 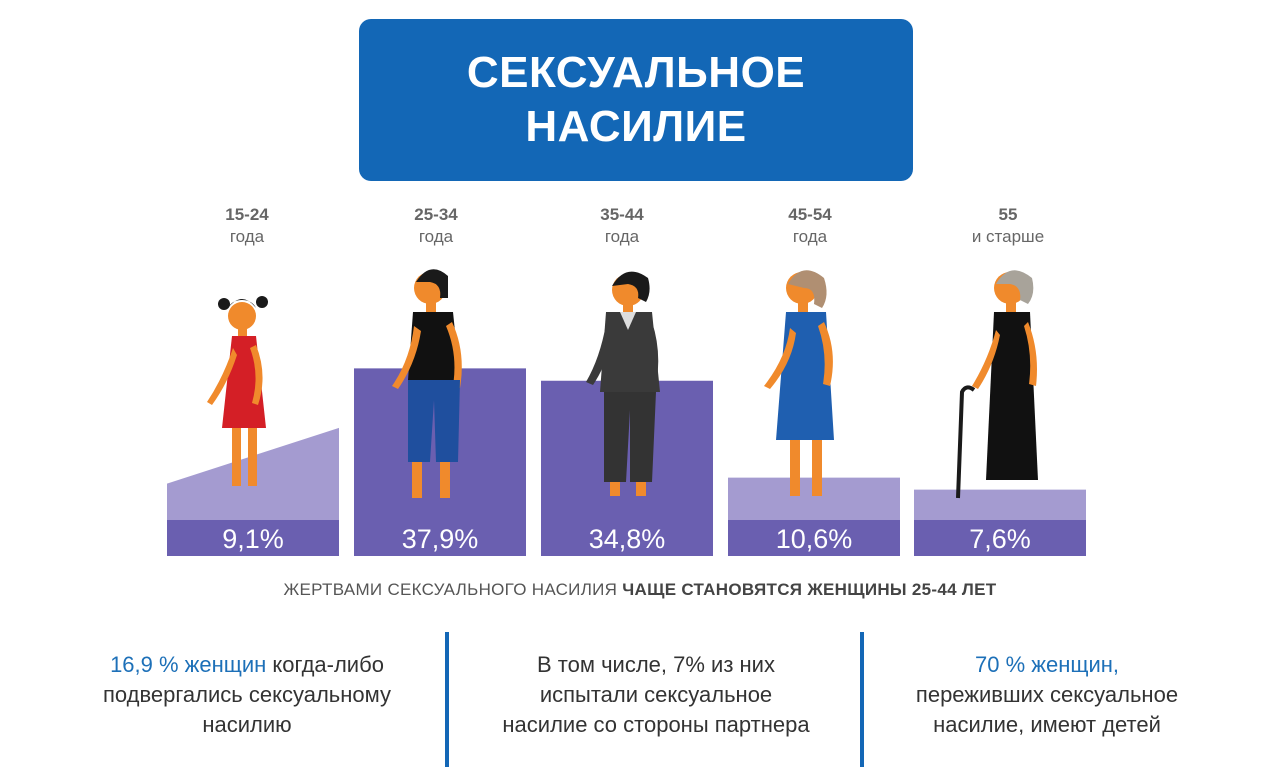 What do you see at coordinates (450, 589) in the screenshot?
I see `caption-normal: ЖЕРТВАМИ СЕКСУАЛЬНОГО НАСИЛИЯ` at bounding box center [450, 589].